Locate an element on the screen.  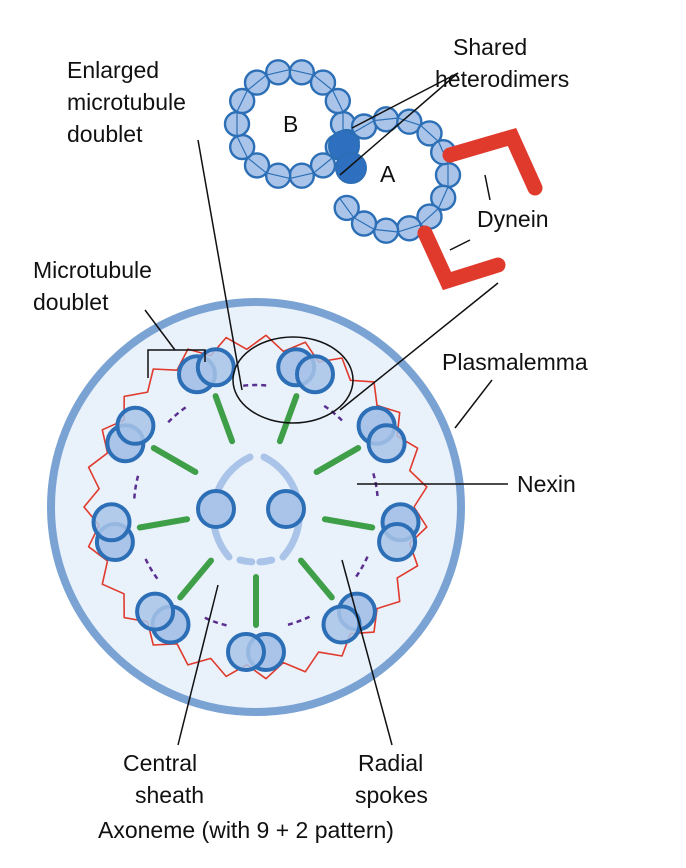
radial-spokes is located at coordinates (256, 510).